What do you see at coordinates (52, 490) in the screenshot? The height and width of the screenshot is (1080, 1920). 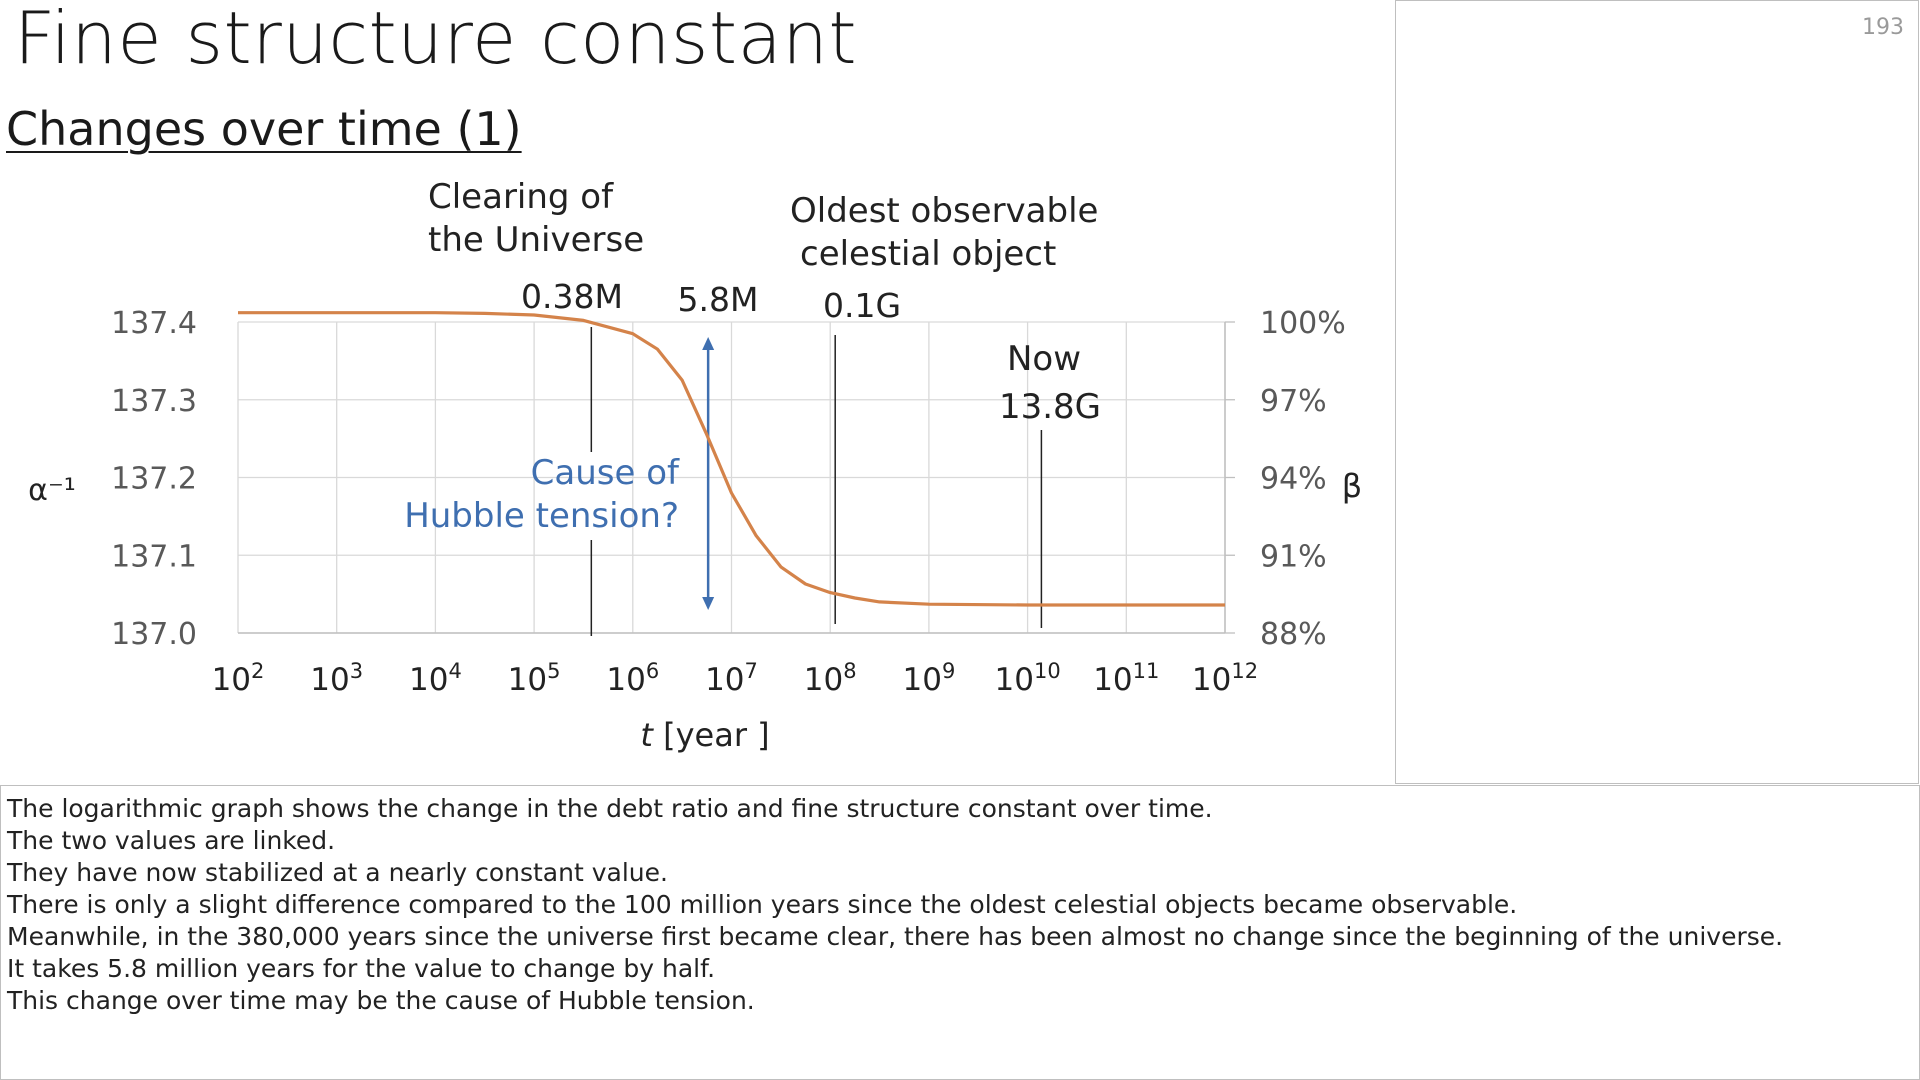 I see `y-axis-title-left: α⁻¹` at bounding box center [52, 490].